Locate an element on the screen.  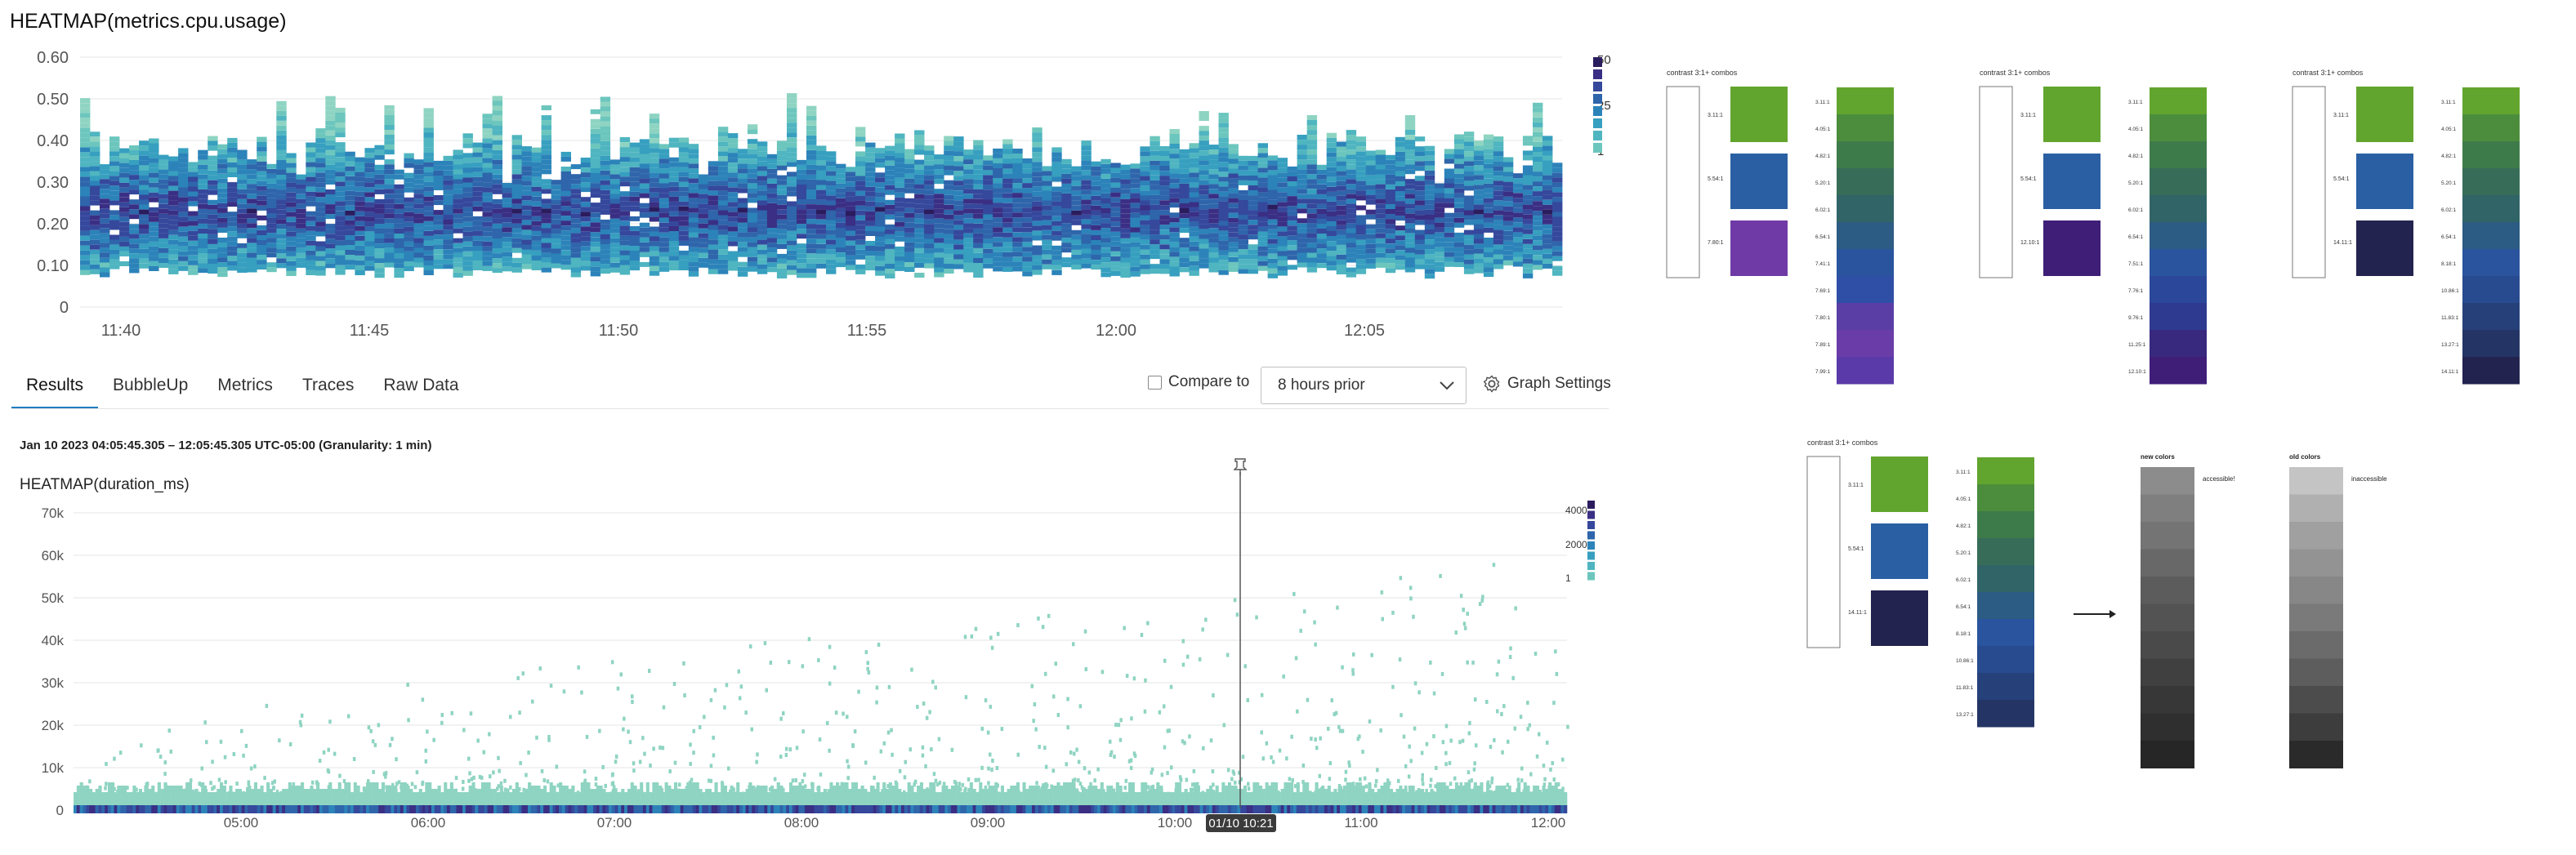
tab-traces: Traces is located at coordinates (328, 385).